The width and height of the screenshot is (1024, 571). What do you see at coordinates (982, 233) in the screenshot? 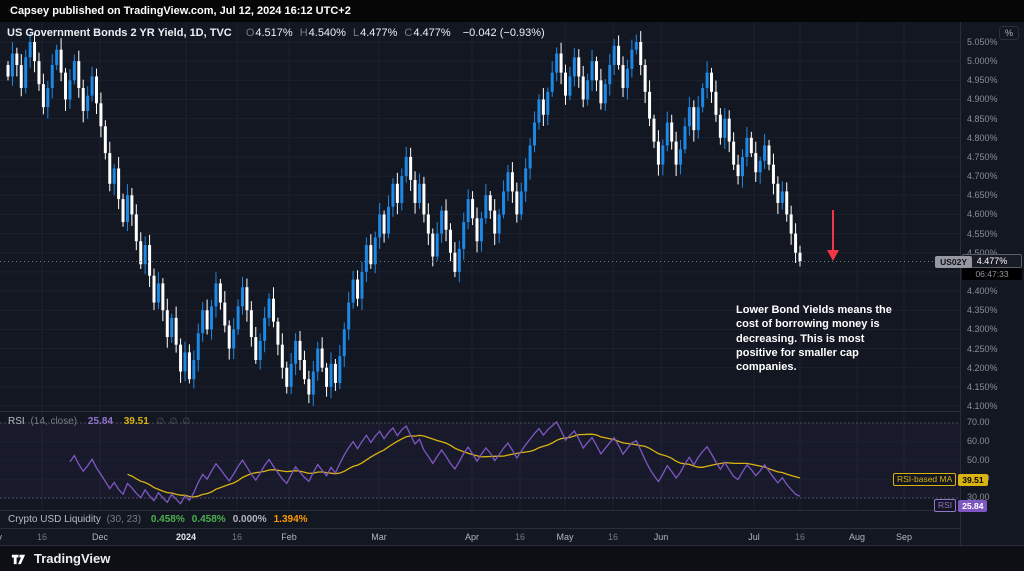
I see `price-tick: 4.550%` at bounding box center [982, 233].